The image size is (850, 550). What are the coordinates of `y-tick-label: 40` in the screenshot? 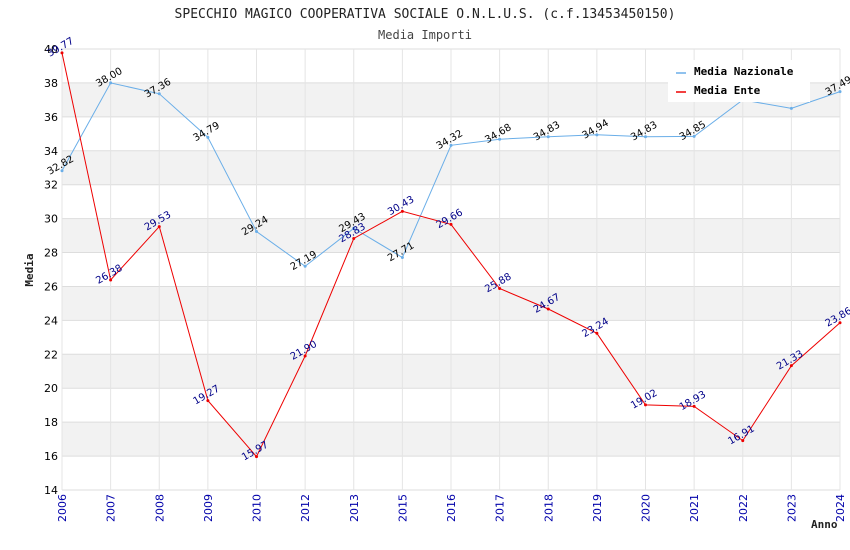 It's located at (51, 49).